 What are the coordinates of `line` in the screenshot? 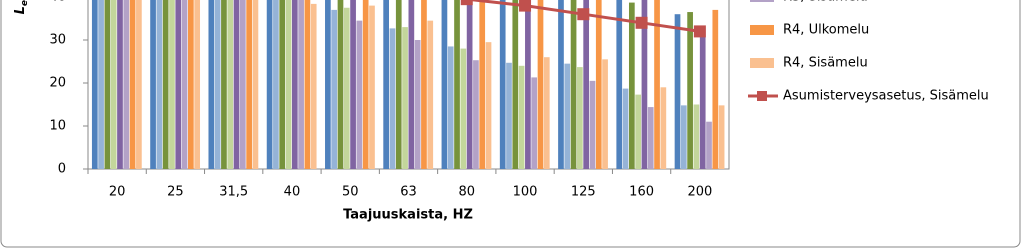 It's located at (580, 16).